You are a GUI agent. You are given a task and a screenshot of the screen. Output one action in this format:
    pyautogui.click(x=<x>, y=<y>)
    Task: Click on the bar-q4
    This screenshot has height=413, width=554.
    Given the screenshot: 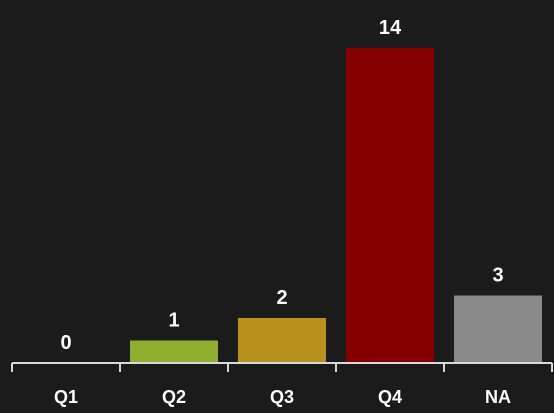 What is the action you would take?
    pyautogui.click(x=390, y=205)
    